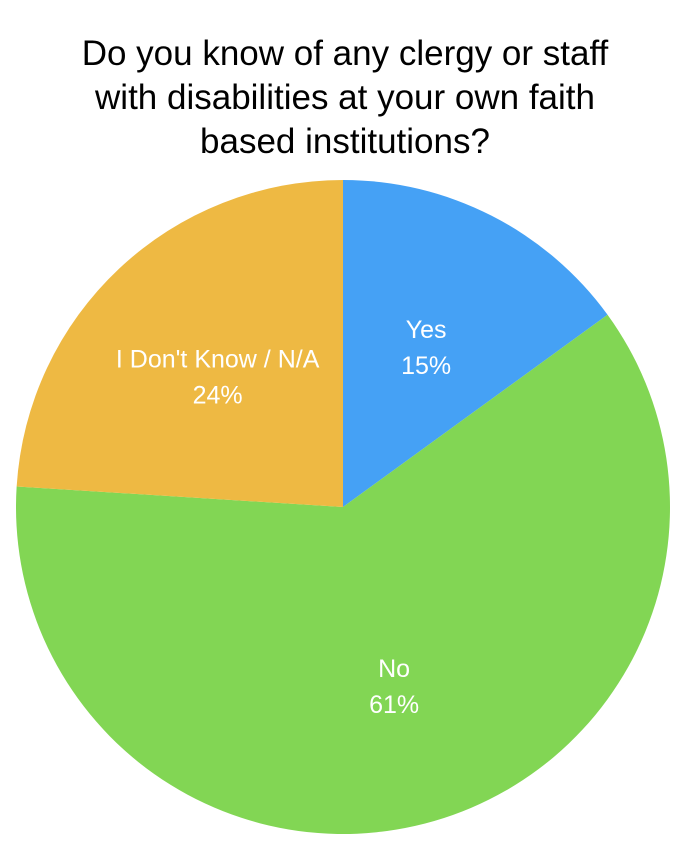  I want to click on slice-value-label: 15%, so click(426, 366).